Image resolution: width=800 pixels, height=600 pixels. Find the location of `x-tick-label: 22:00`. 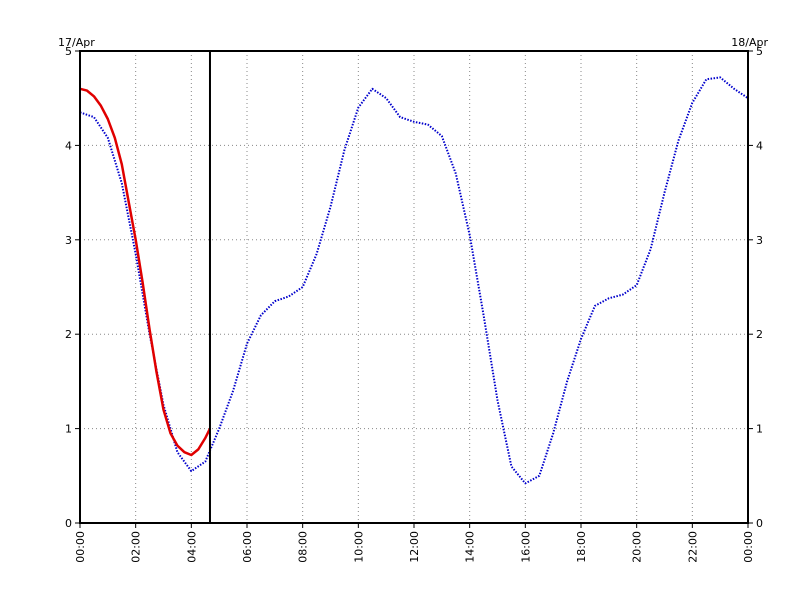

x-tick-label: 22:00 is located at coordinates (692, 547).